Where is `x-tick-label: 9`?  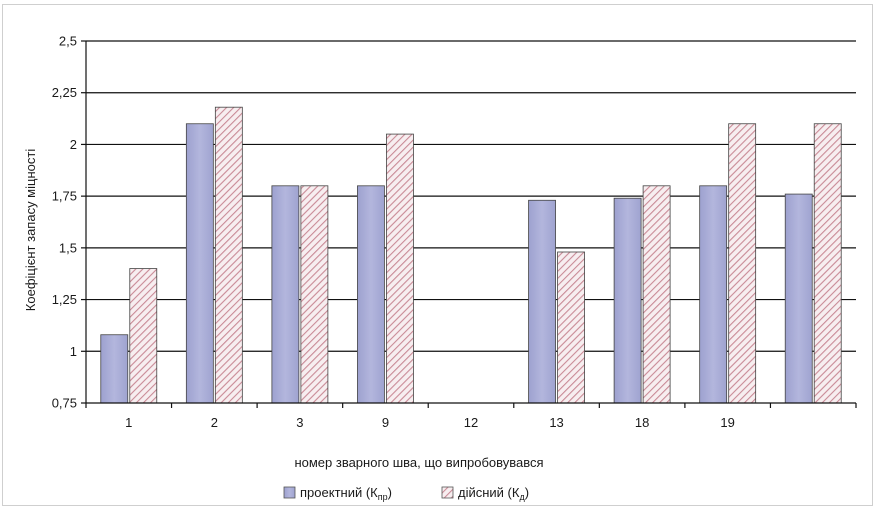 x-tick-label: 9 is located at coordinates (385, 422).